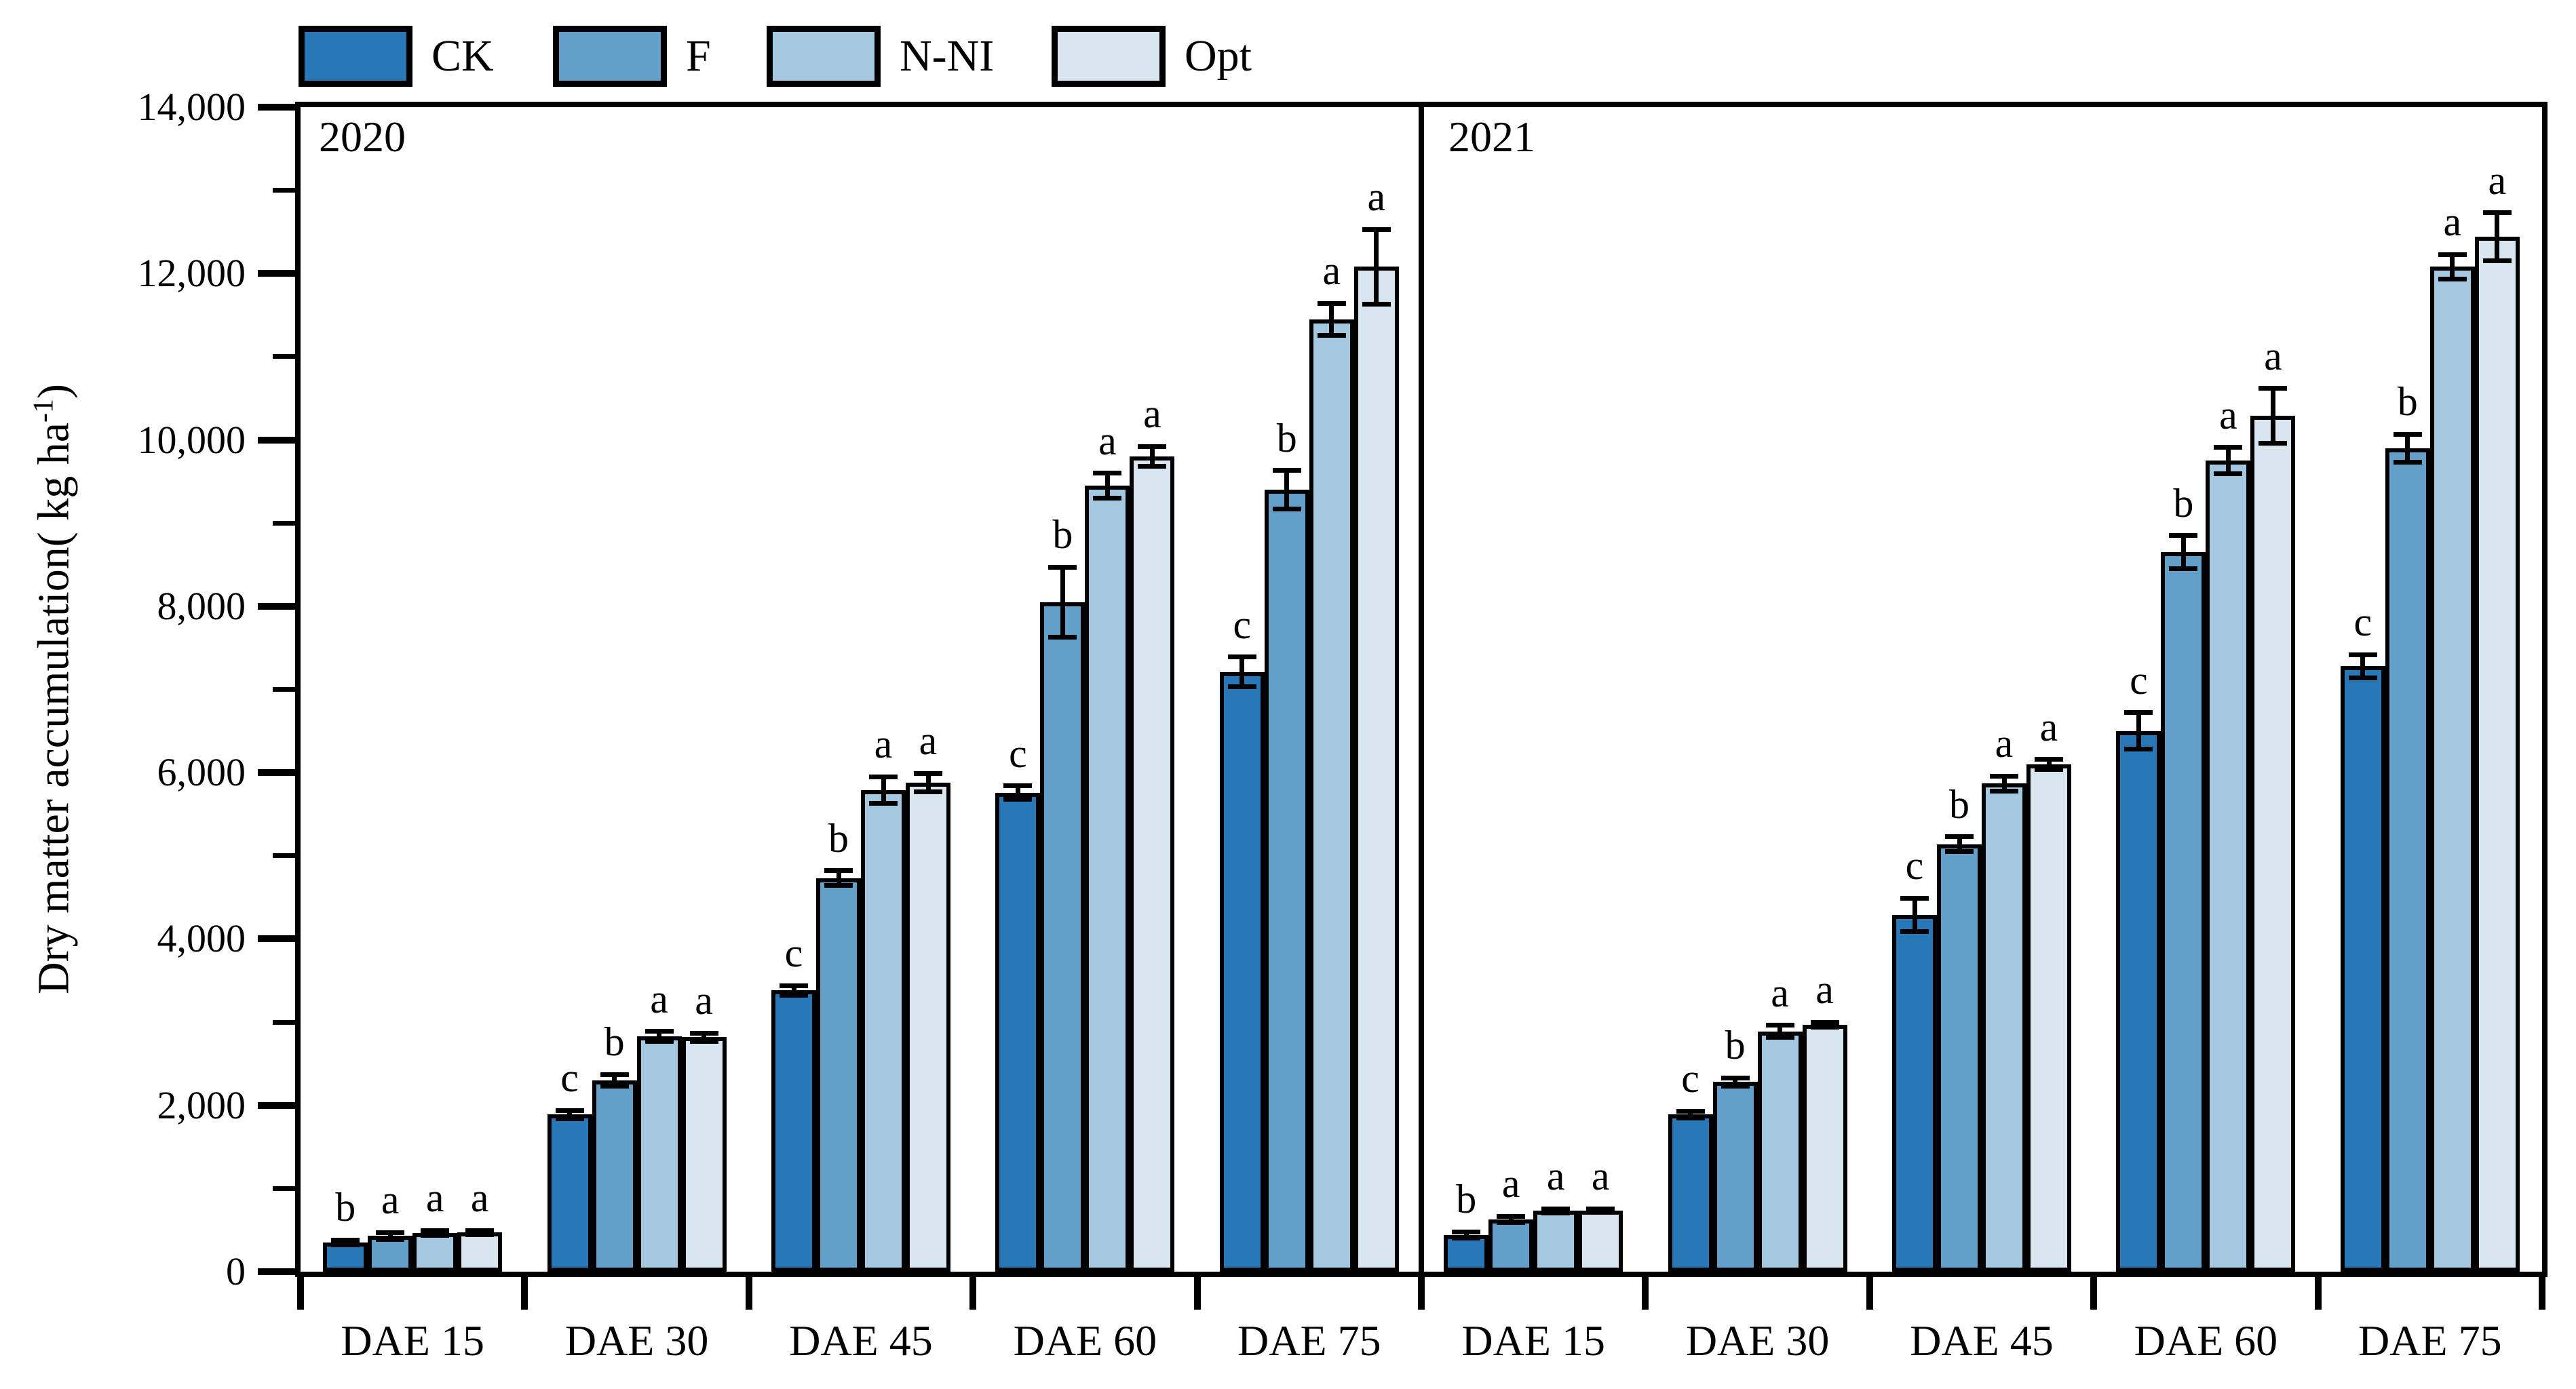 Image resolution: width=2576 pixels, height=1389 pixels. Describe the element at coordinates (838, 1075) in the screenshot. I see `bar-2020-DAE45-F` at that location.